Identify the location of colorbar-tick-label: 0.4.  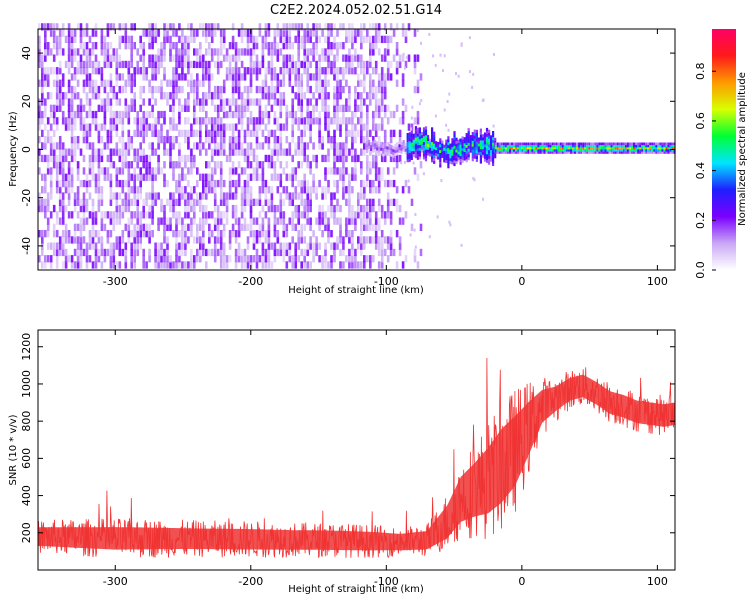
(700, 171).